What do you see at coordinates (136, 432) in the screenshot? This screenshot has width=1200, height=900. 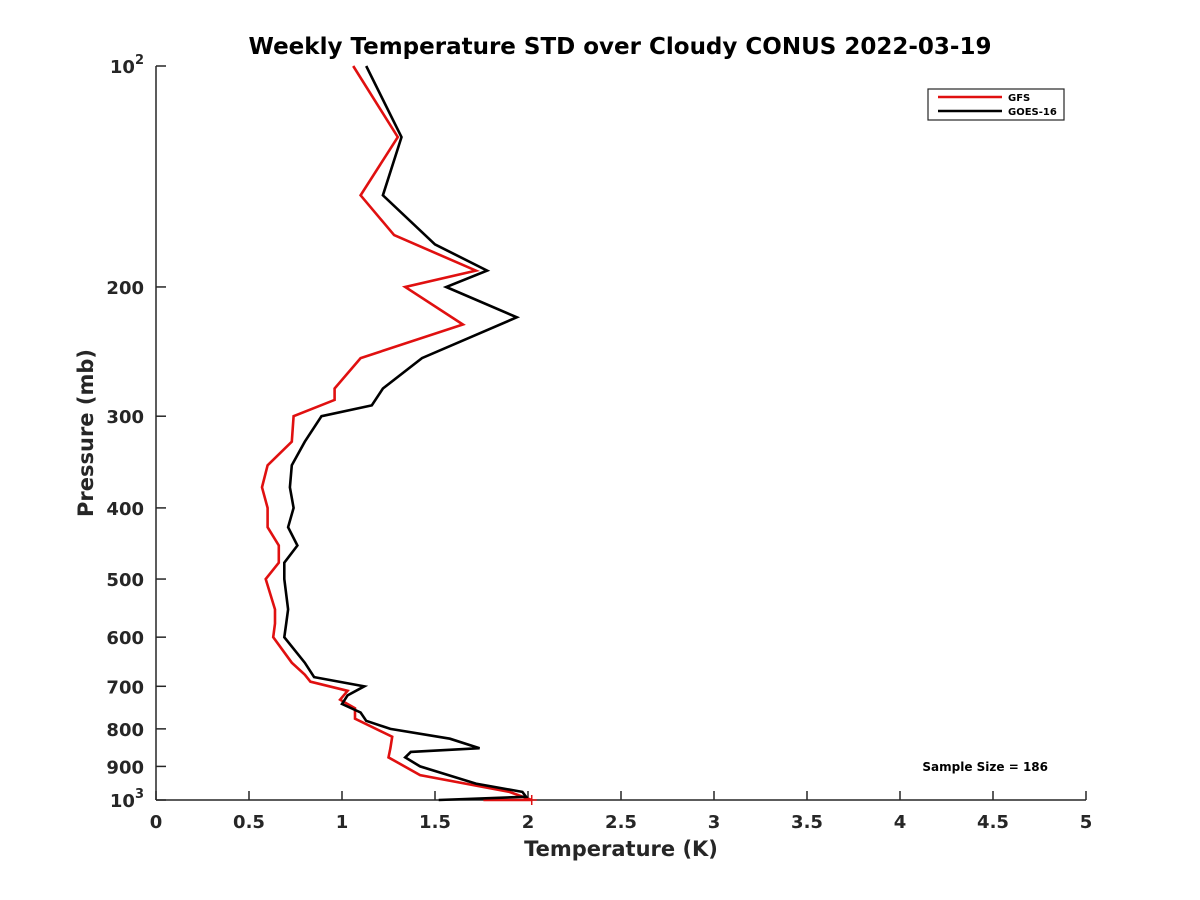 I see `y-ticks: 10² 200 300 400 500 600 700 800 900 10³` at bounding box center [136, 432].